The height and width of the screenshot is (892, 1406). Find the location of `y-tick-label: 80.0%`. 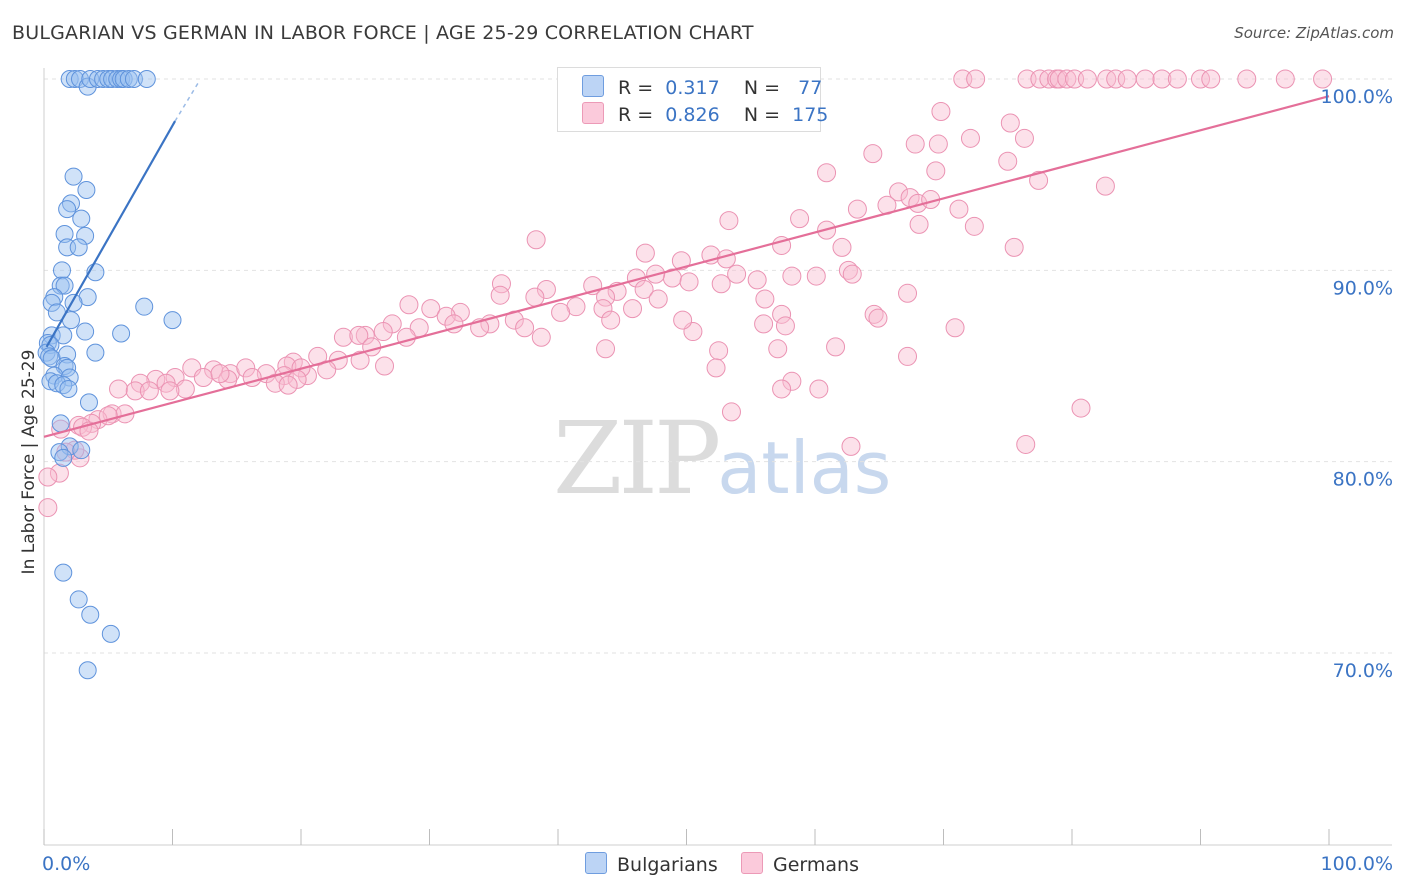

y-tick-label: 80.0% is located at coordinates (1363, 480).